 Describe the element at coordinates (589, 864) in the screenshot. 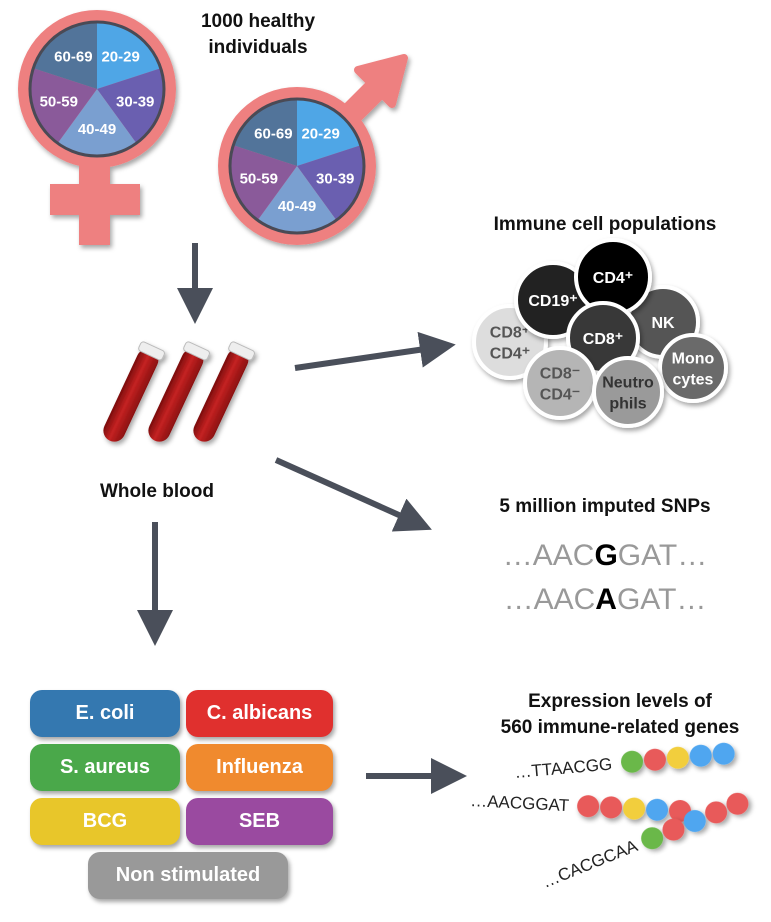

I see `gene-sequence: …CACGCAA` at that location.